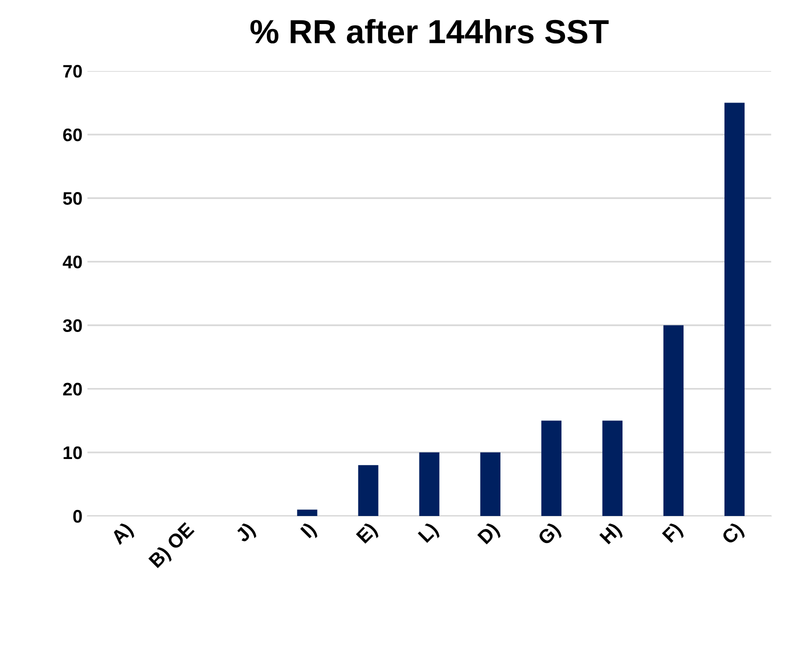  What do you see at coordinates (550, 535) in the screenshot?
I see `x-tick-label: G)` at bounding box center [550, 535].